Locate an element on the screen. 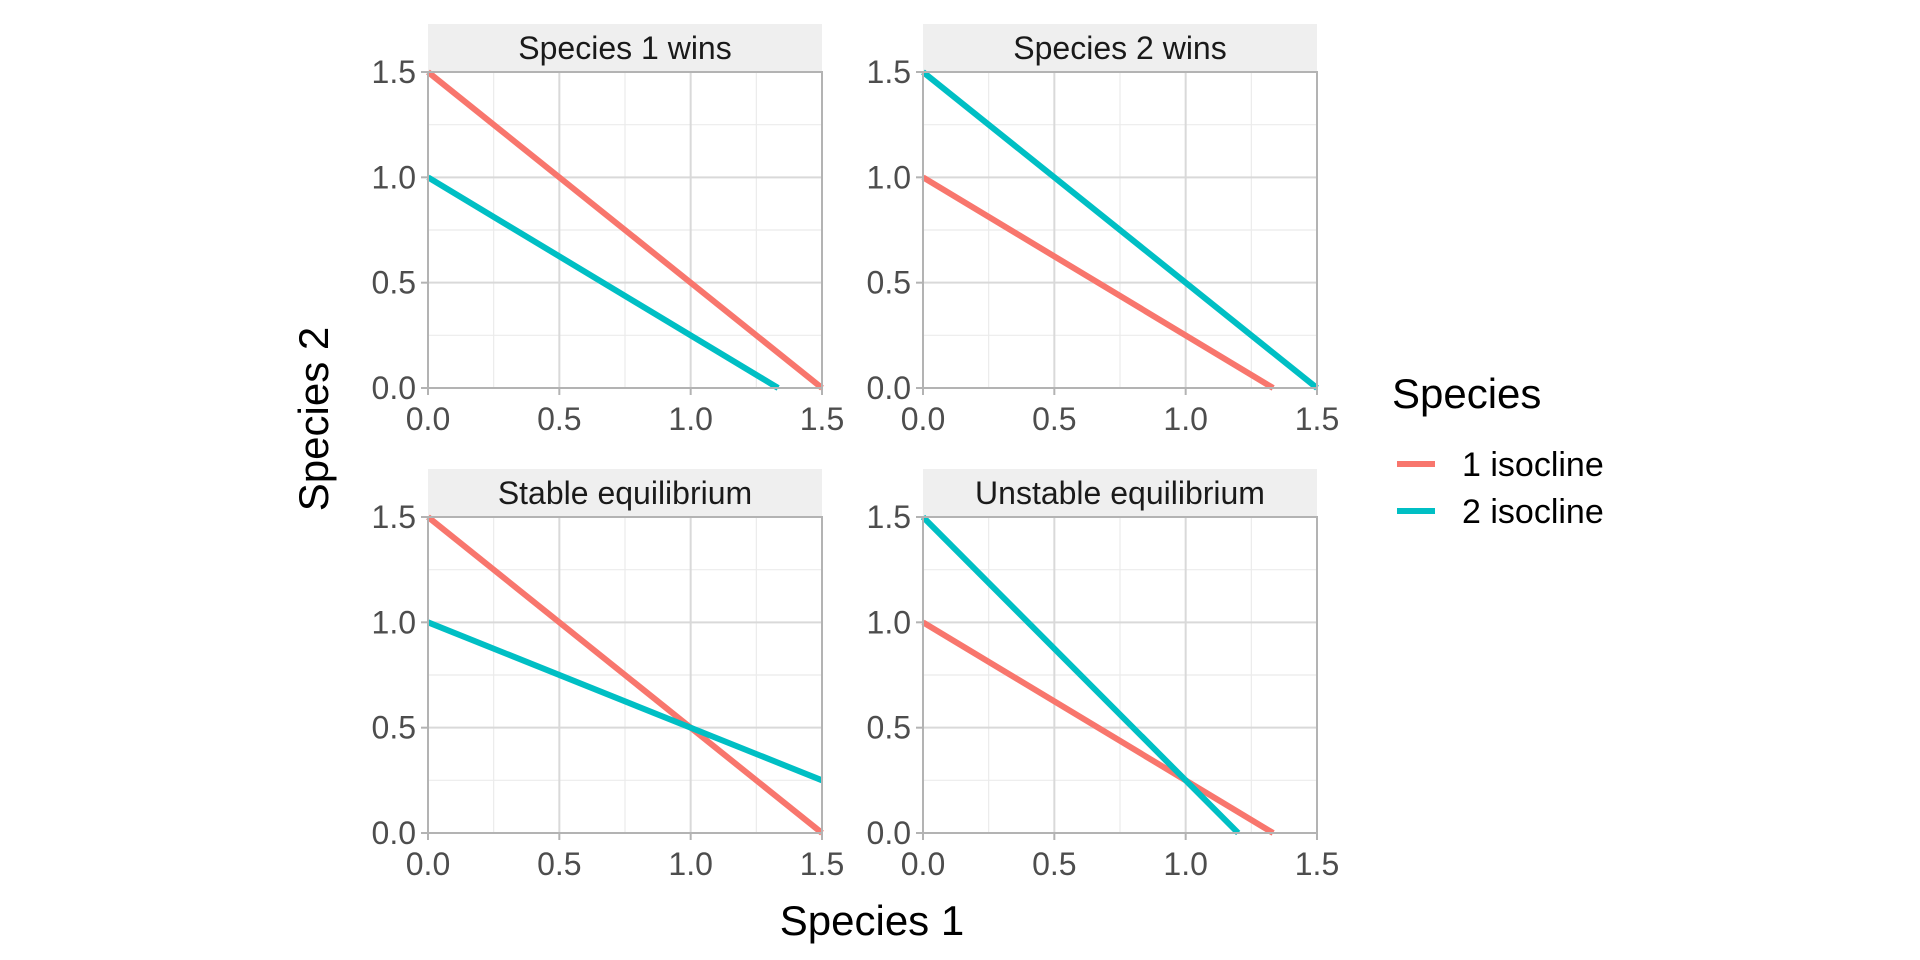 Image resolution: width=1920 pixels, height=960 pixels. panel-title: Species 2 wins is located at coordinates (1119, 48).